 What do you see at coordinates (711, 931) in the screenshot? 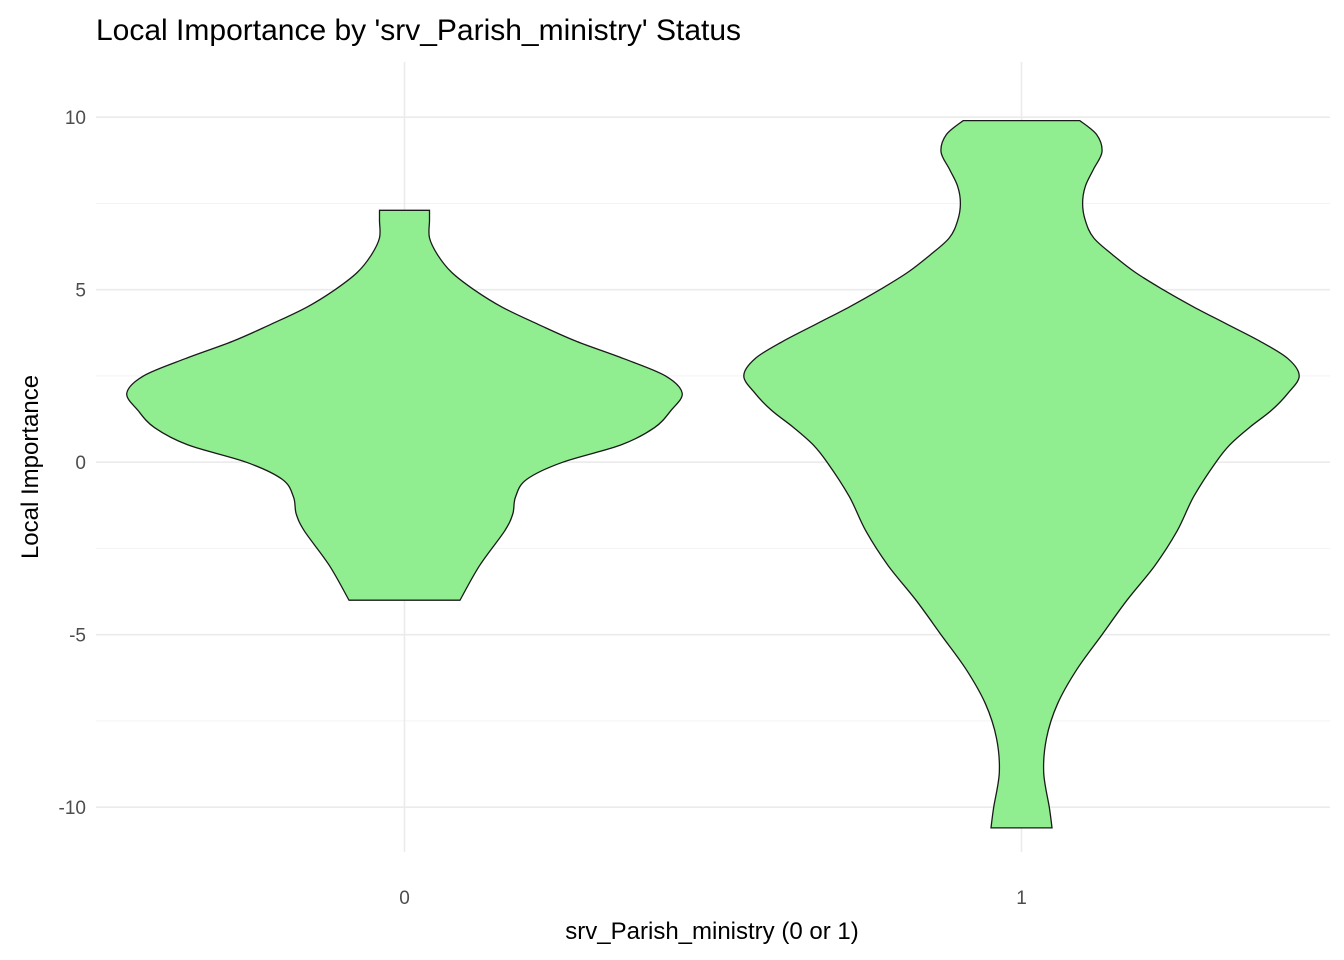
I see `x-axis-title: srv_Parish_ministry (0 or 1)` at bounding box center [711, 931].